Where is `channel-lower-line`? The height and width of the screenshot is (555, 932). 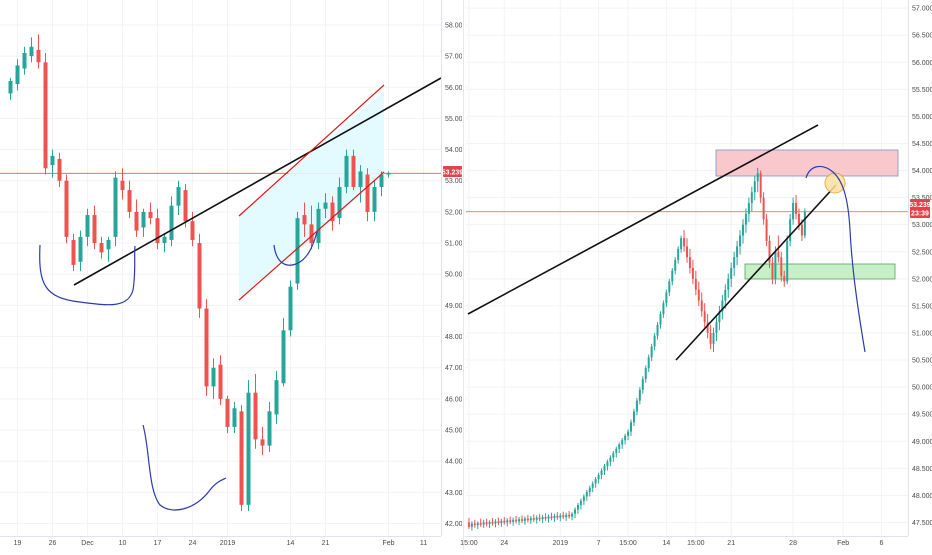 channel-lower-line is located at coordinates (311, 236).